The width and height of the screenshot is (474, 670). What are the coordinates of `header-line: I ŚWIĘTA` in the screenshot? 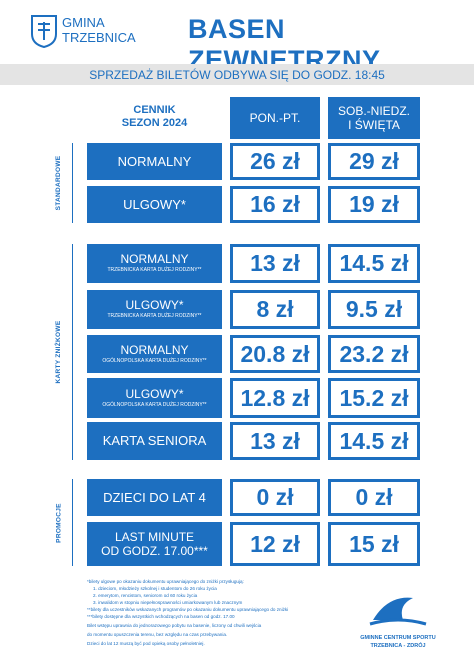 It's located at (374, 125).